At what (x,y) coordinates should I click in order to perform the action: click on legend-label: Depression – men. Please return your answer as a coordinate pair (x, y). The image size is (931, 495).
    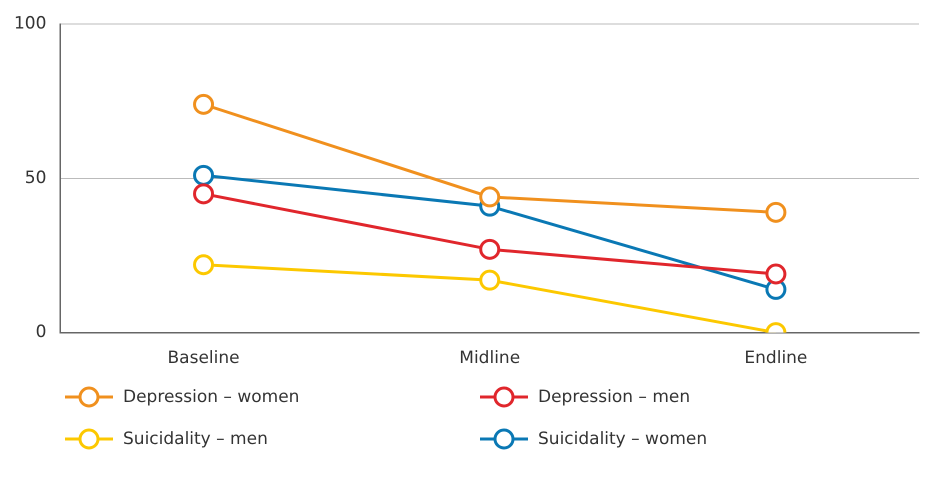
    Looking at the image, I should click on (614, 397).